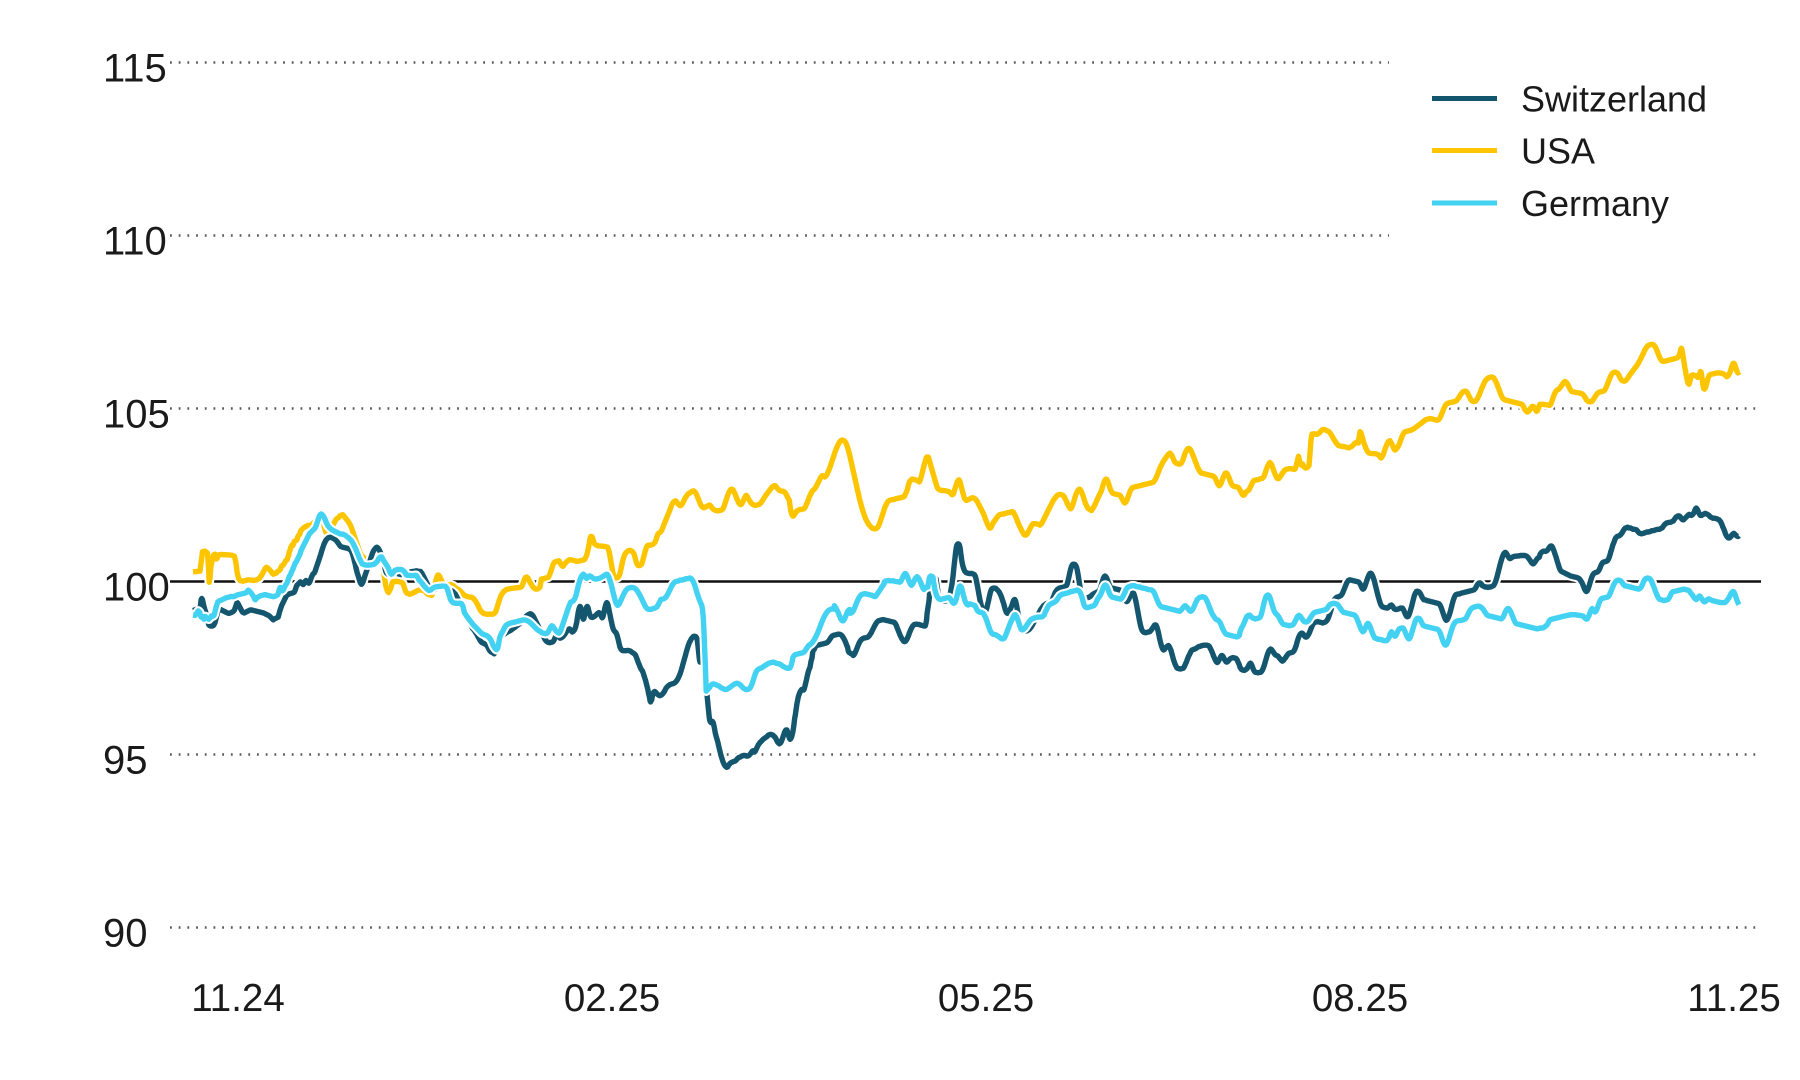 Image resolution: width=1800 pixels, height=1080 pixels. Describe the element at coordinates (1595, 203) in the screenshot. I see `svg-text: Germany` at that location.